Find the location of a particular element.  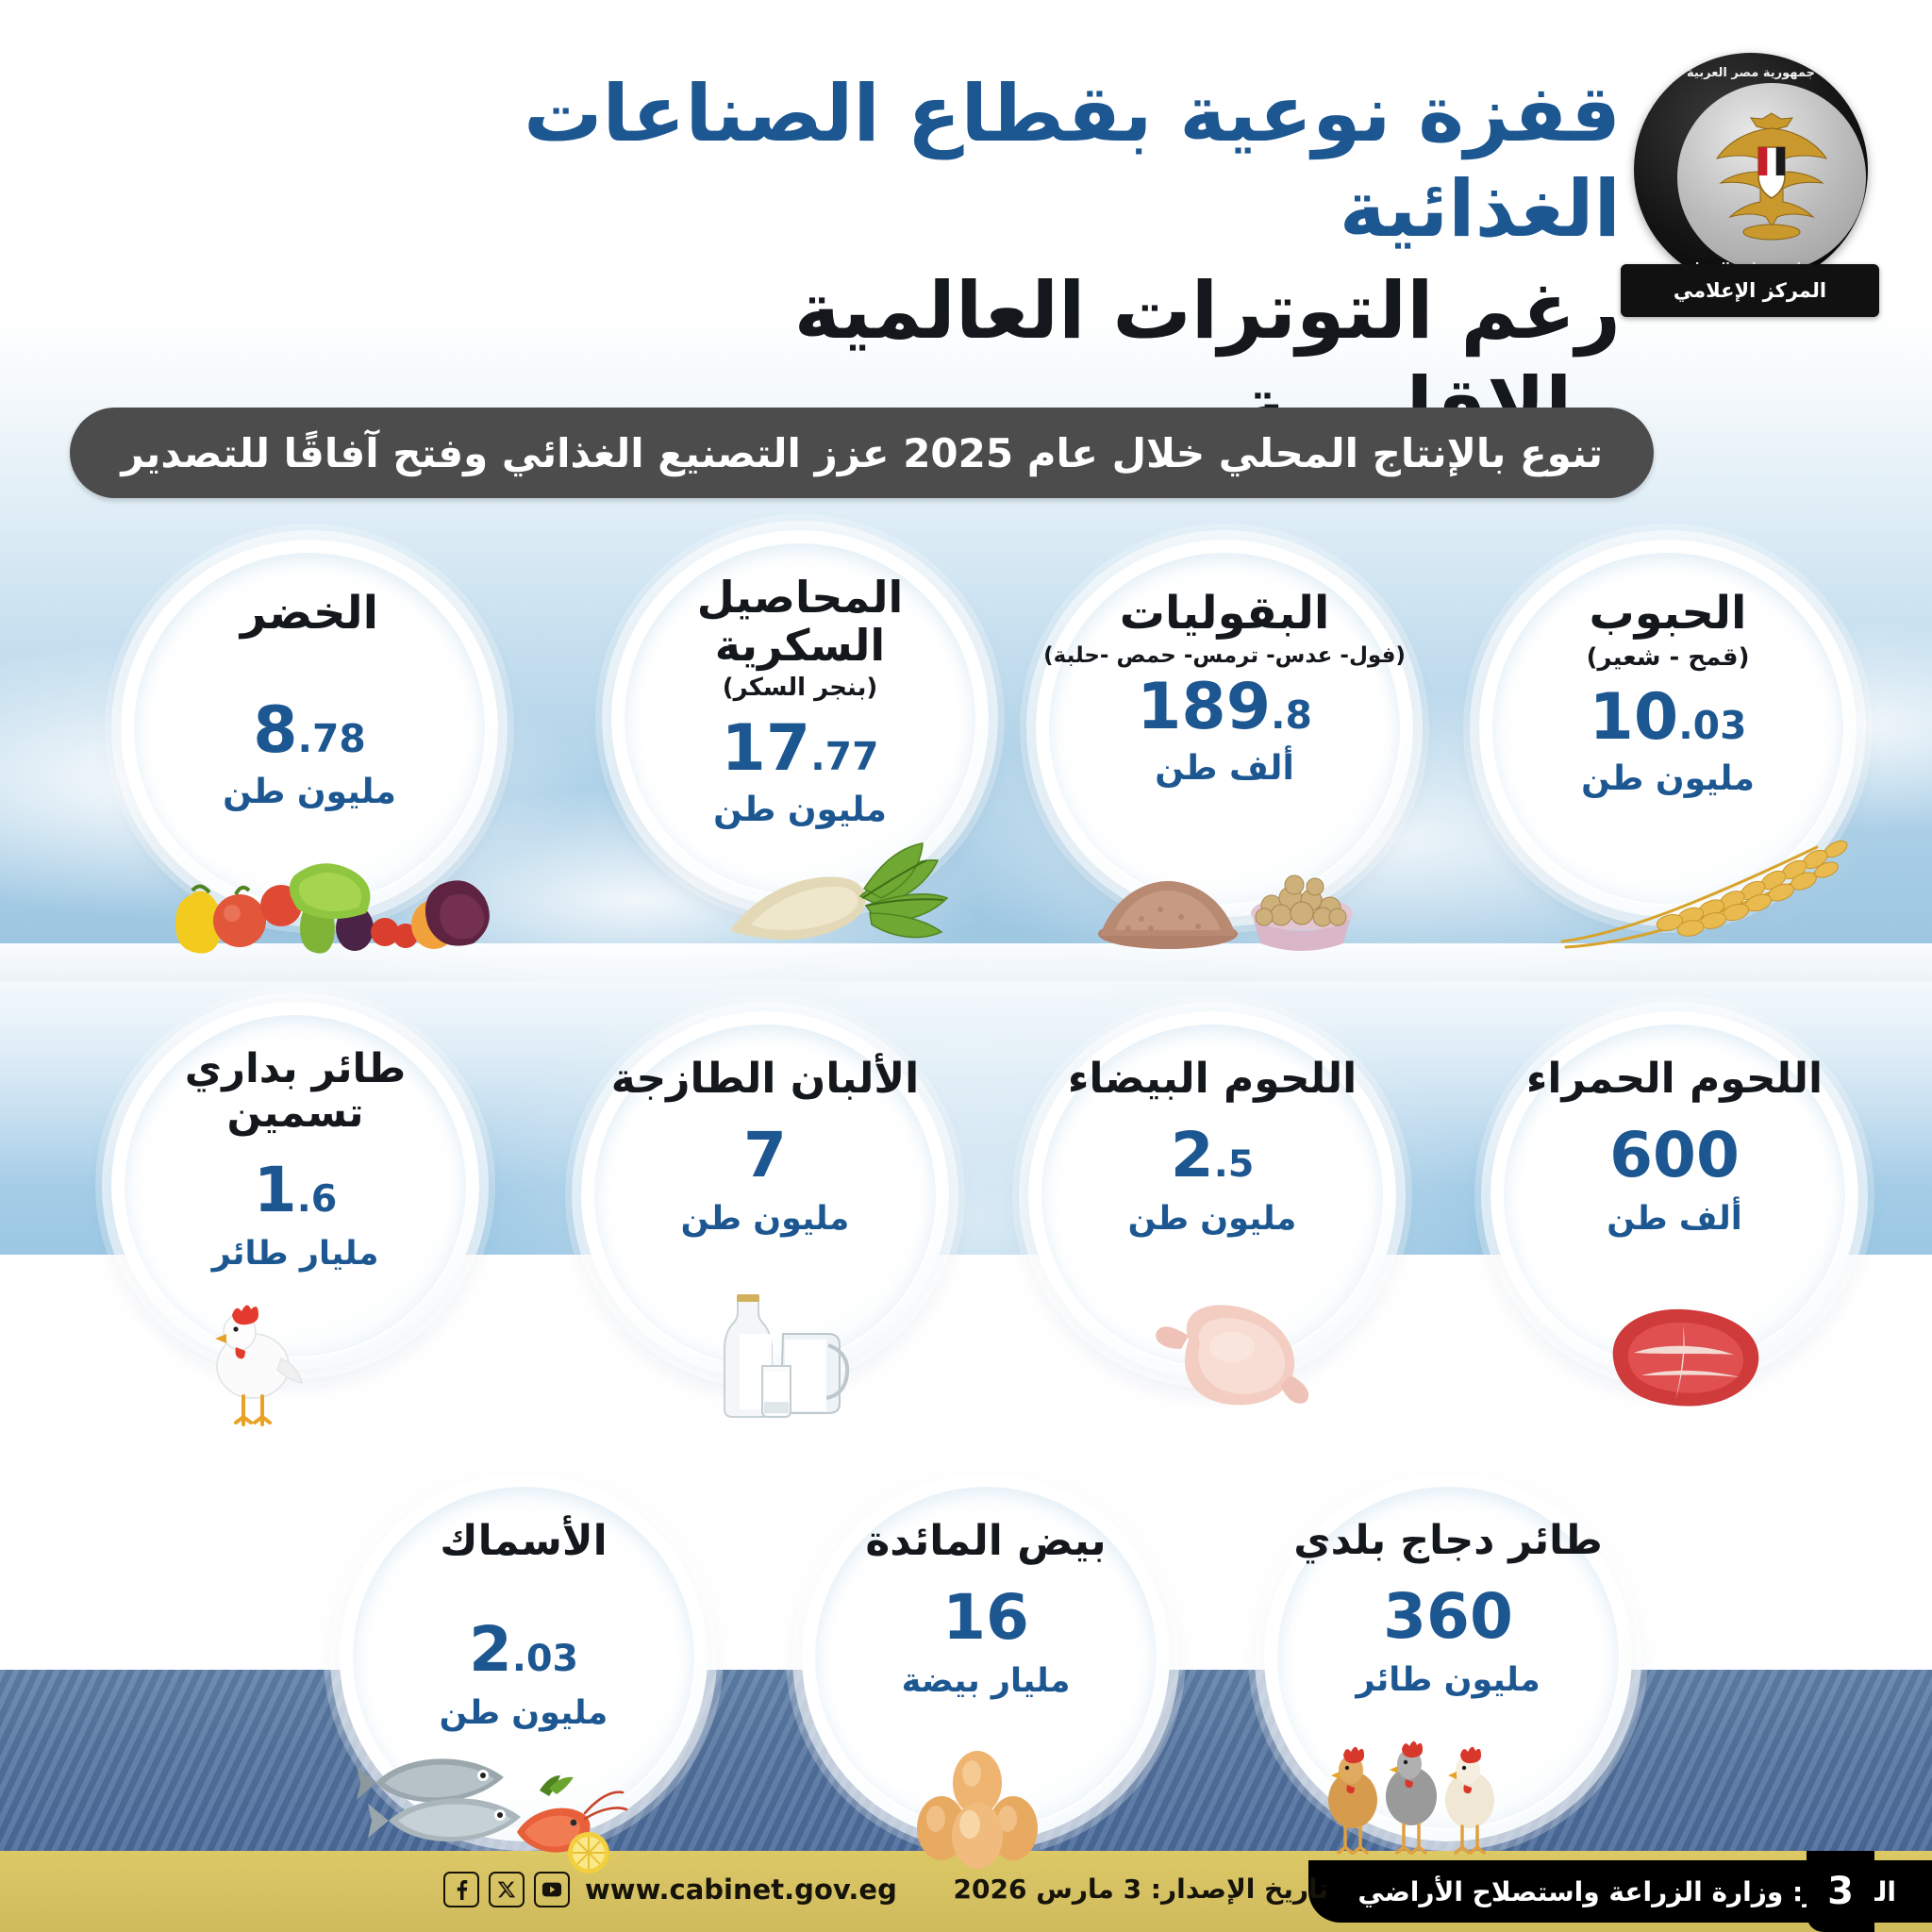

bubble-label: الحبوب is located at coordinates (1668, 614).